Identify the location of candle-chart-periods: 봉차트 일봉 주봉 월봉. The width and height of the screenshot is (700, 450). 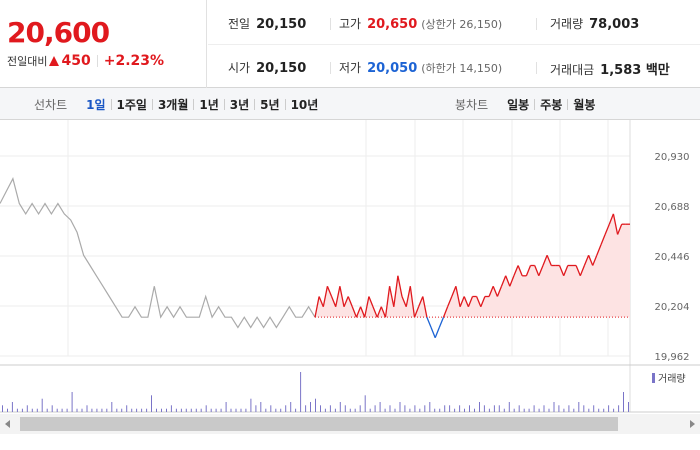
(527, 104).